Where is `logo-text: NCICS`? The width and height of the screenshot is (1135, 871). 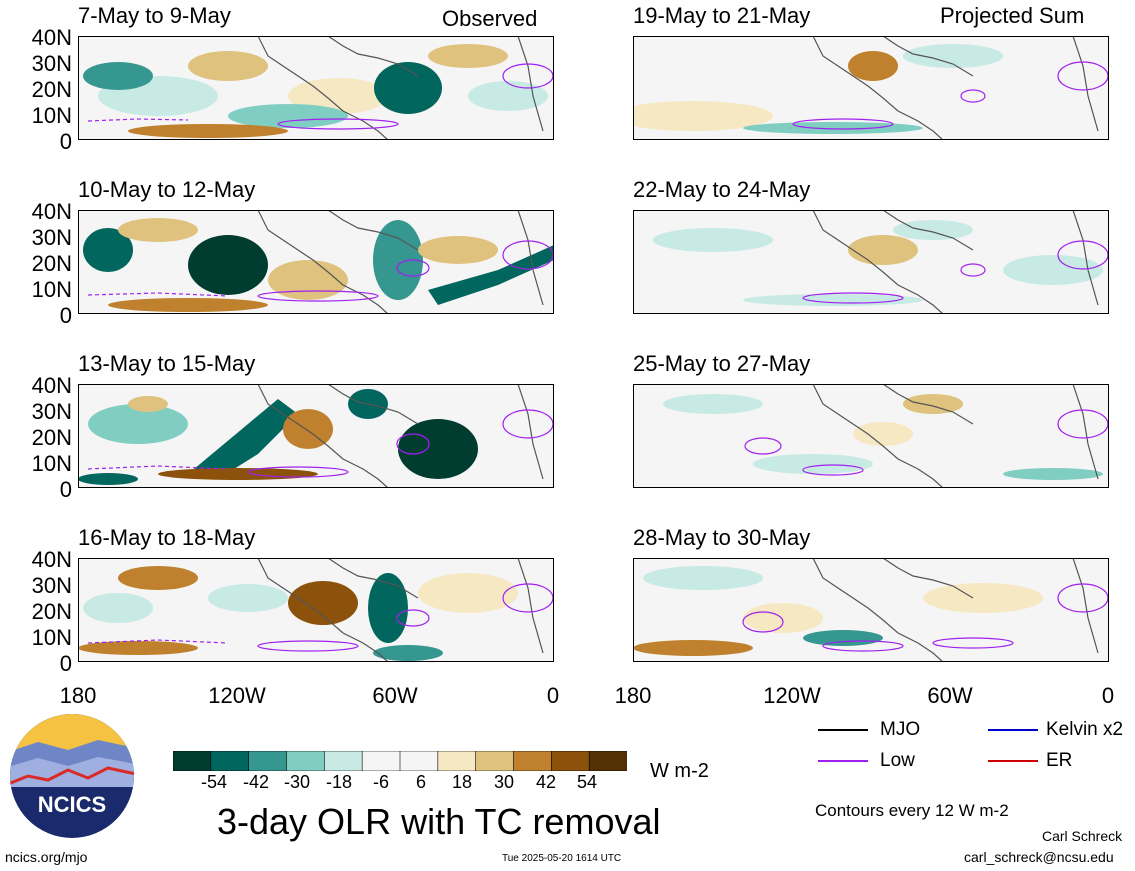 logo-text: NCICS is located at coordinates (72, 804).